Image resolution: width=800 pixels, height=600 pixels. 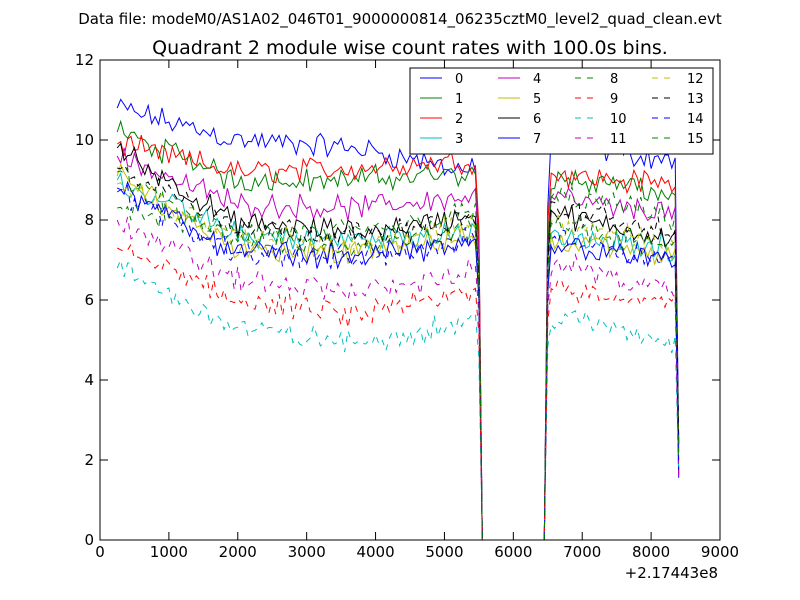 I want to click on legend-label-6: 6, so click(x=537, y=119).